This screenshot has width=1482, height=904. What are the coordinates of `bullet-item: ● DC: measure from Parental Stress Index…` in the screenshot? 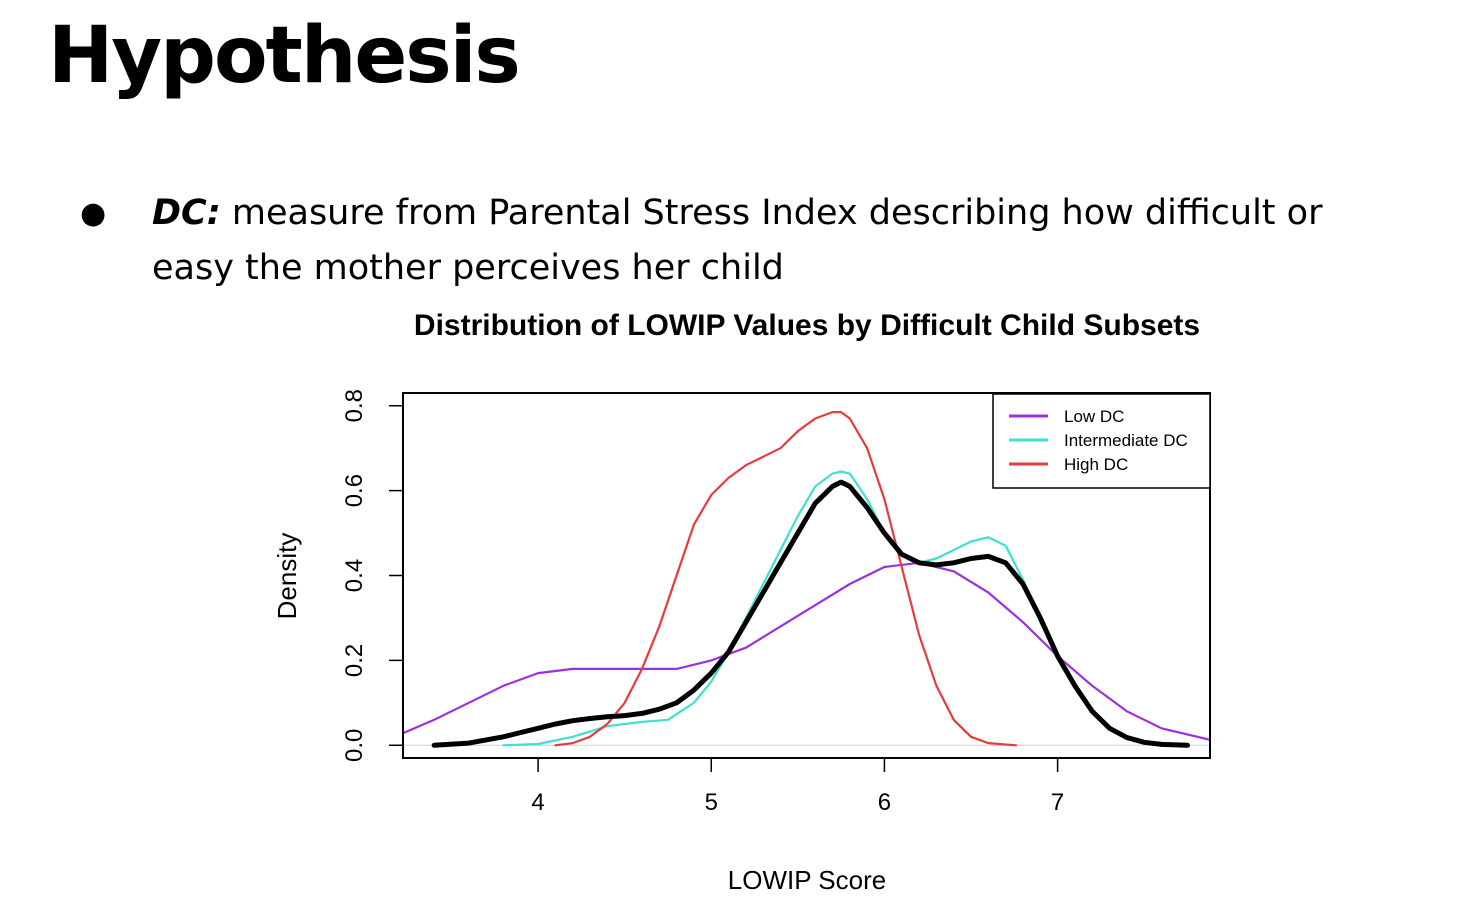 It's located at (745, 241).